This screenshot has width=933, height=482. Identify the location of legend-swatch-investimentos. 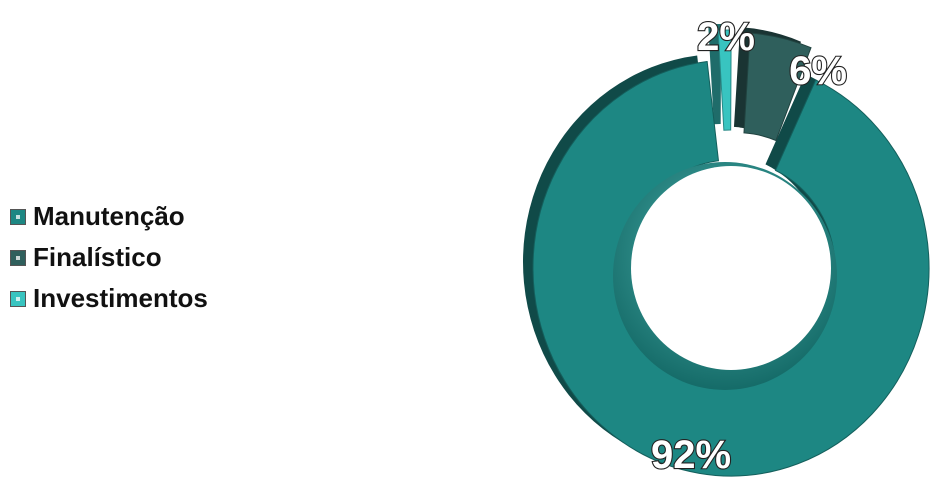
(18, 298).